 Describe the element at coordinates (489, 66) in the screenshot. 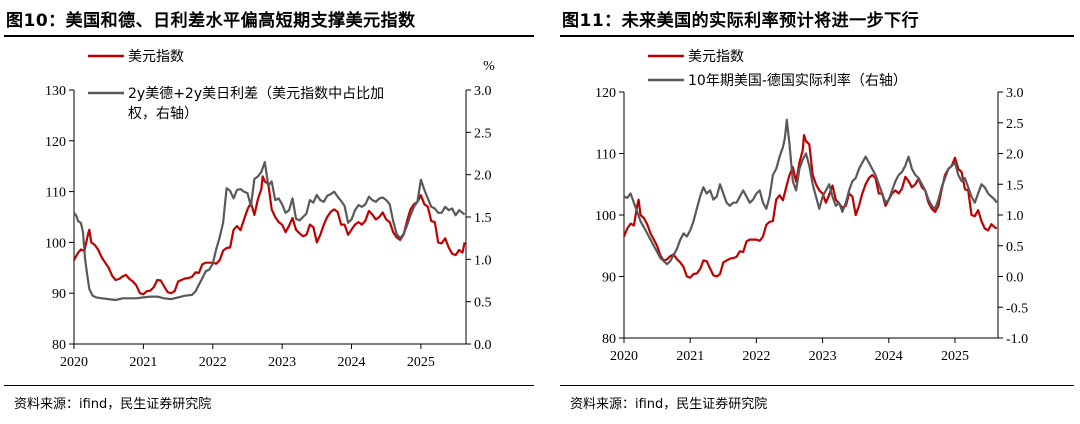

I see `y-axis-right-unit: %` at that location.